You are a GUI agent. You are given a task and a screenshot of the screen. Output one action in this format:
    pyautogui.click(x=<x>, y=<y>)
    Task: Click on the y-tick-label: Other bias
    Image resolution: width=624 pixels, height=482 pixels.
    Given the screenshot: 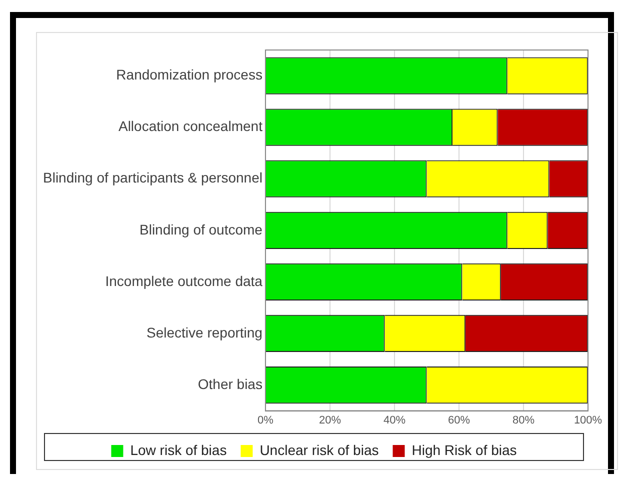 What is the action you would take?
    pyautogui.click(x=230, y=384)
    